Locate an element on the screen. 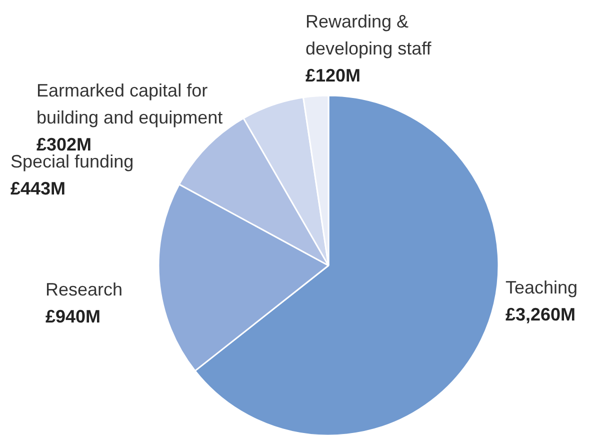 This screenshot has height=435, width=593. slice-label: Teaching is located at coordinates (542, 288).